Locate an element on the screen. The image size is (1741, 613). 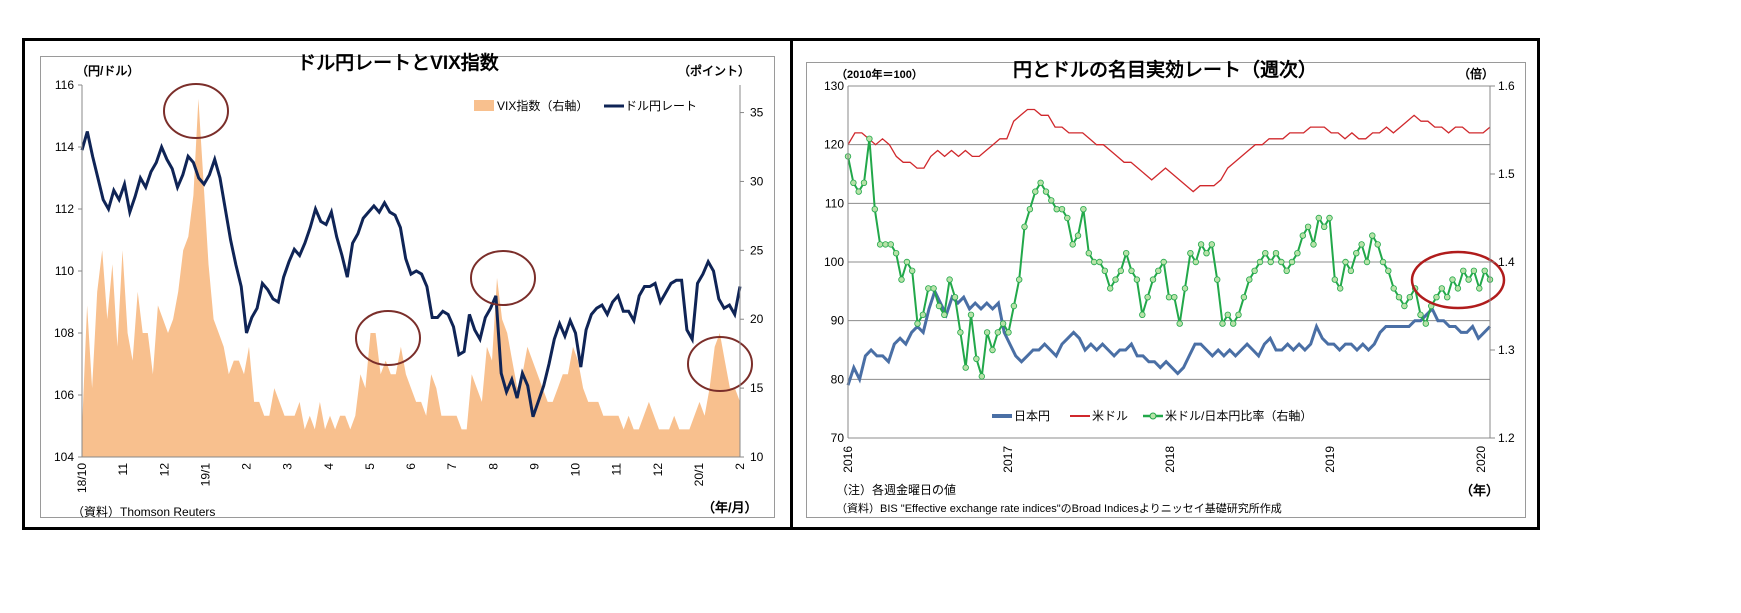
vix-legend-label: VIX指数（右軸） is located at coordinates (542, 105).